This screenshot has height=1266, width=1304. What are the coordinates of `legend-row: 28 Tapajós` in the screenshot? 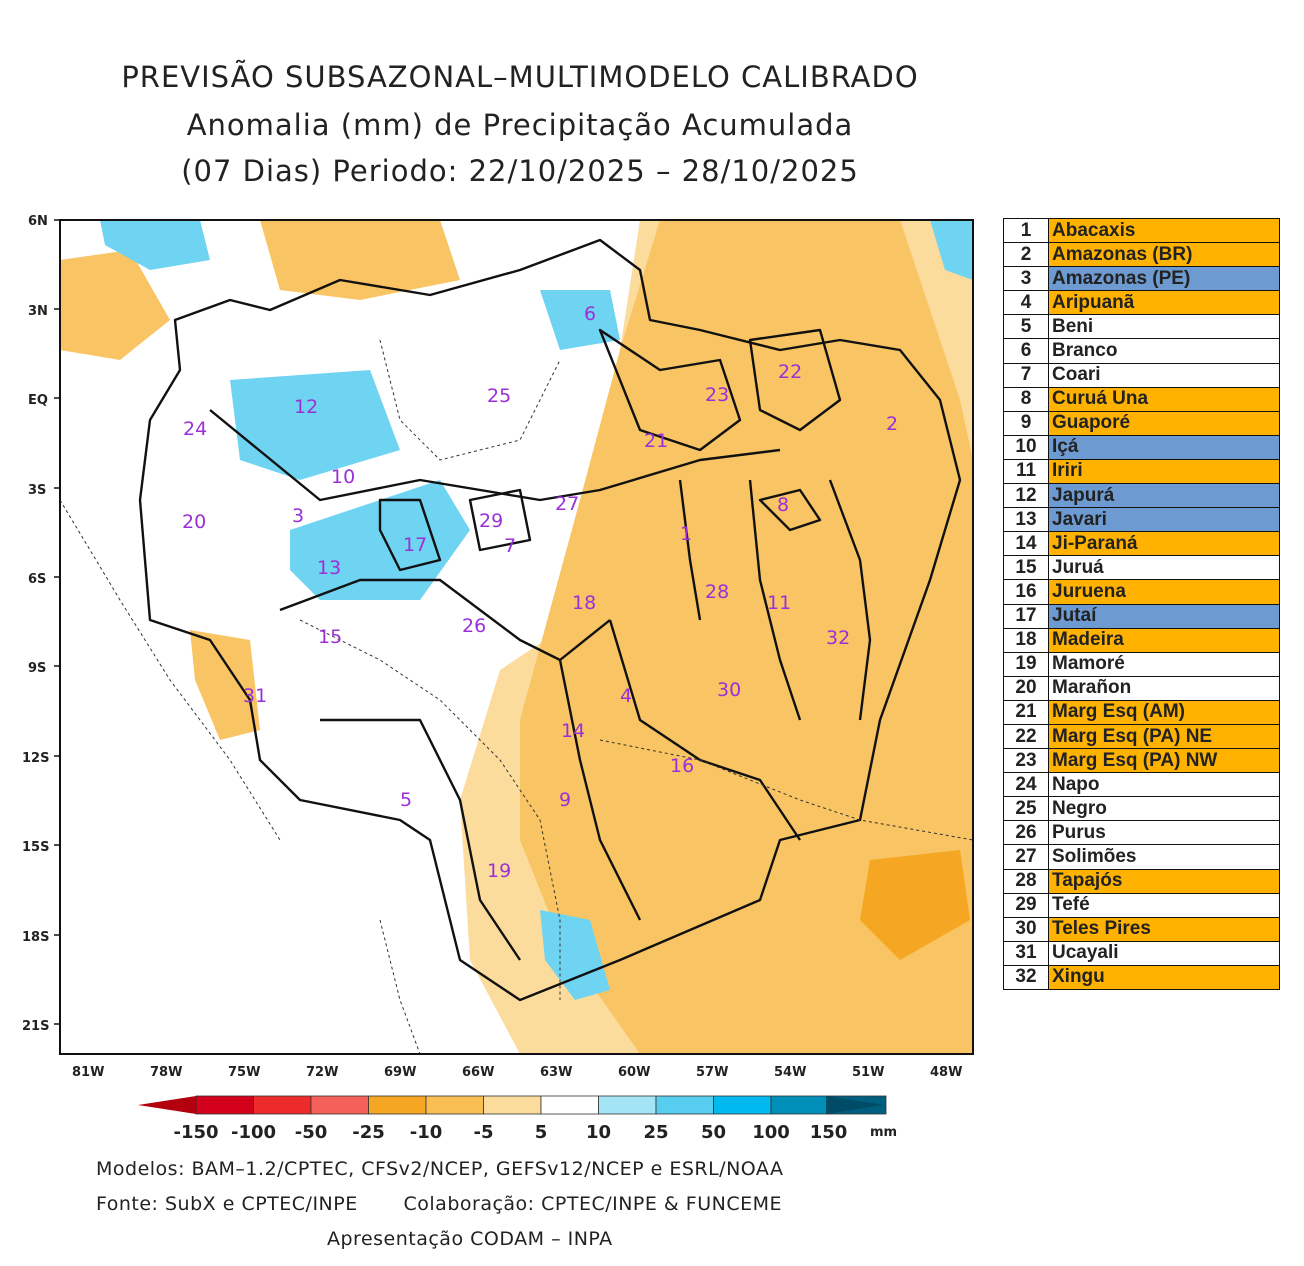 It's located at (1141, 881).